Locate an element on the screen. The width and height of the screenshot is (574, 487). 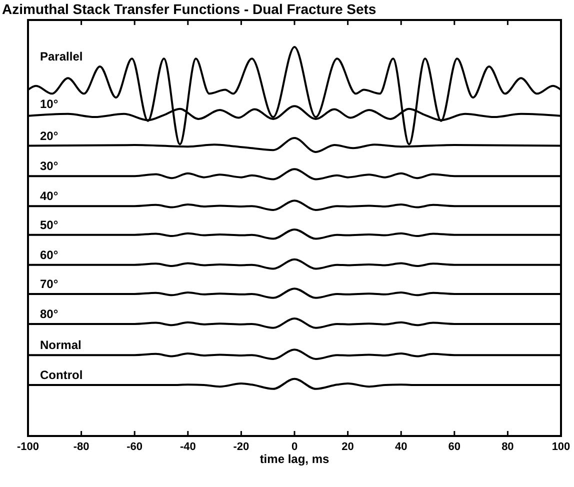
chart-title: Azimuthal Stack Transfer Functions - Dual Fracture Sets is located at coordinates (189, 9).